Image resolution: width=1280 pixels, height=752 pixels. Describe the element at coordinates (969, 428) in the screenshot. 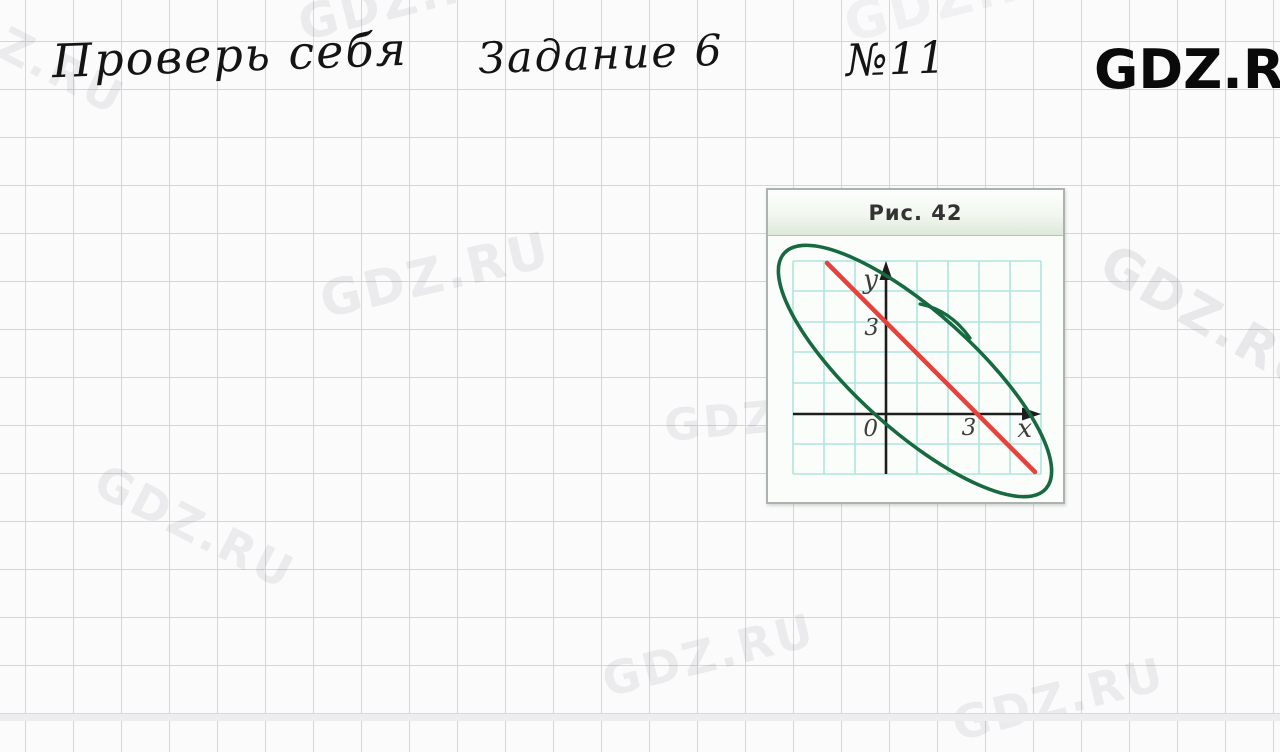

I see `x-tick-label-3: 3` at that location.